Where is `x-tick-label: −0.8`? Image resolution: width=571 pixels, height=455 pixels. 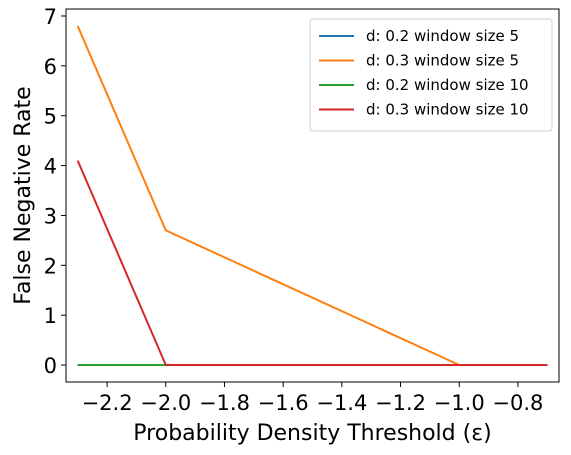
x-tick-label: −0.8 is located at coordinates (517, 403).